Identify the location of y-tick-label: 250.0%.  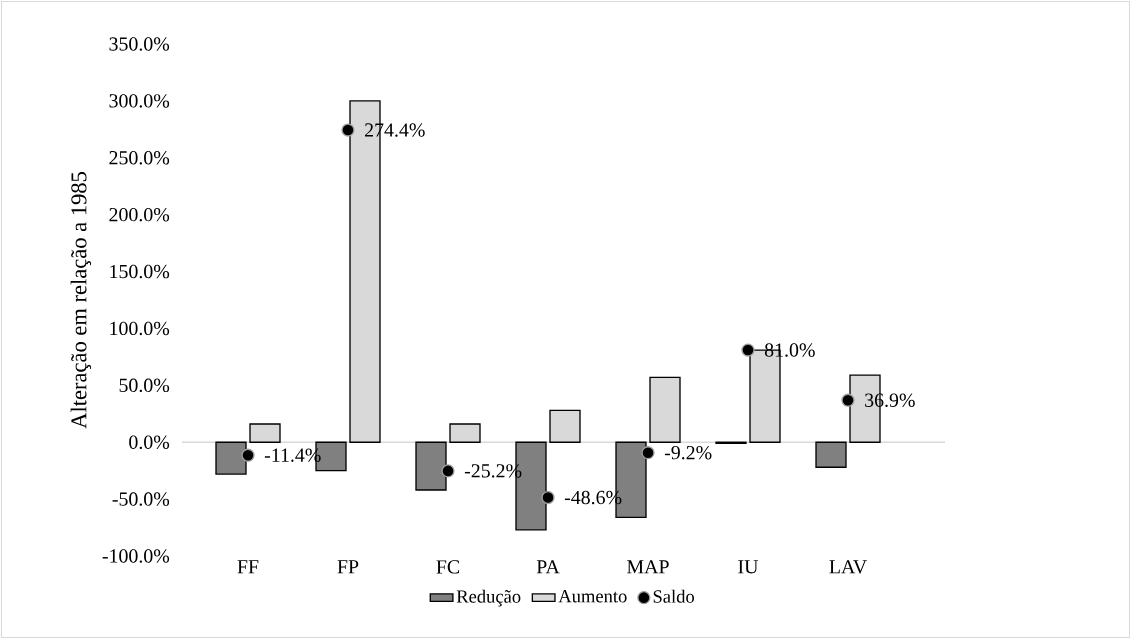
(139, 158).